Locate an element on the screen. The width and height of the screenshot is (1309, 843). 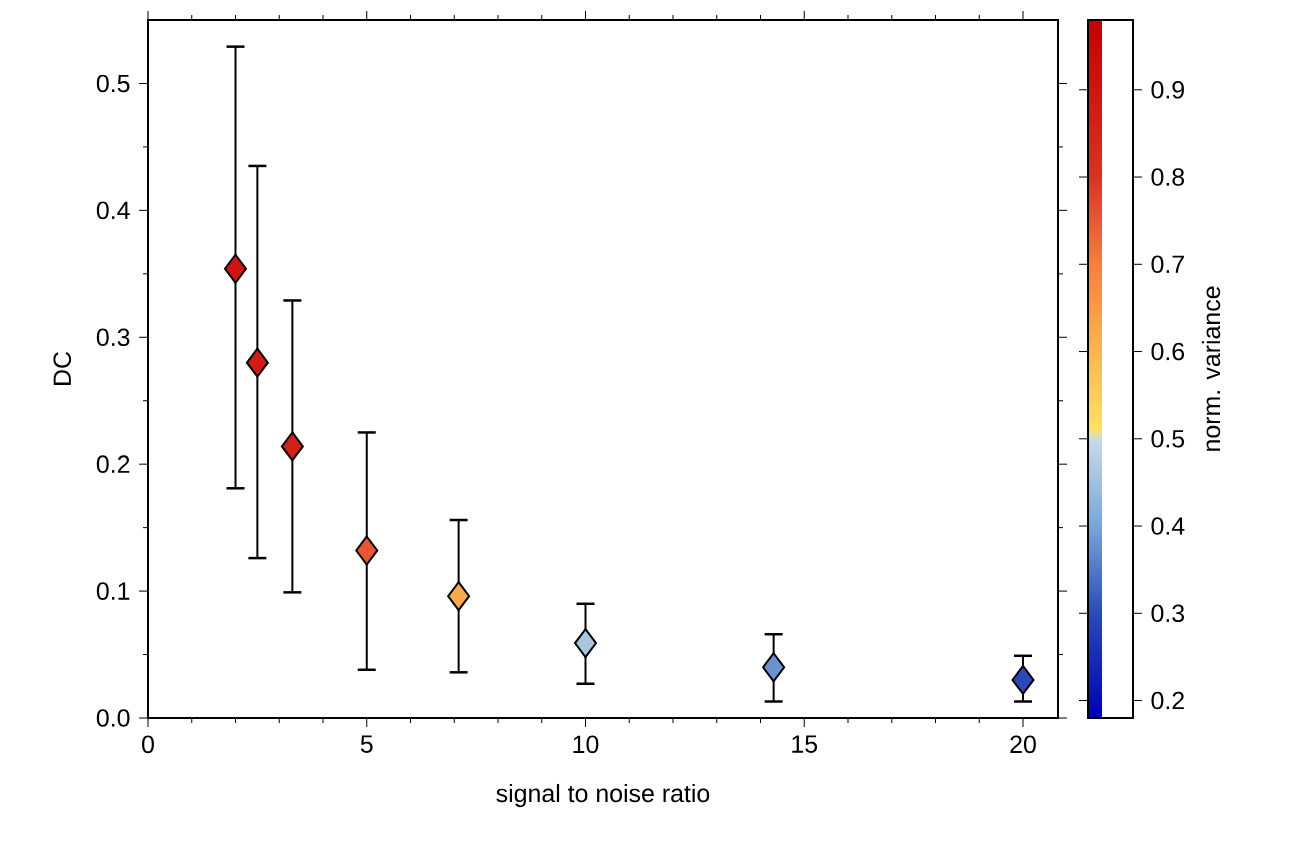
color-bar-label: 0.3 is located at coordinates (1168, 613).